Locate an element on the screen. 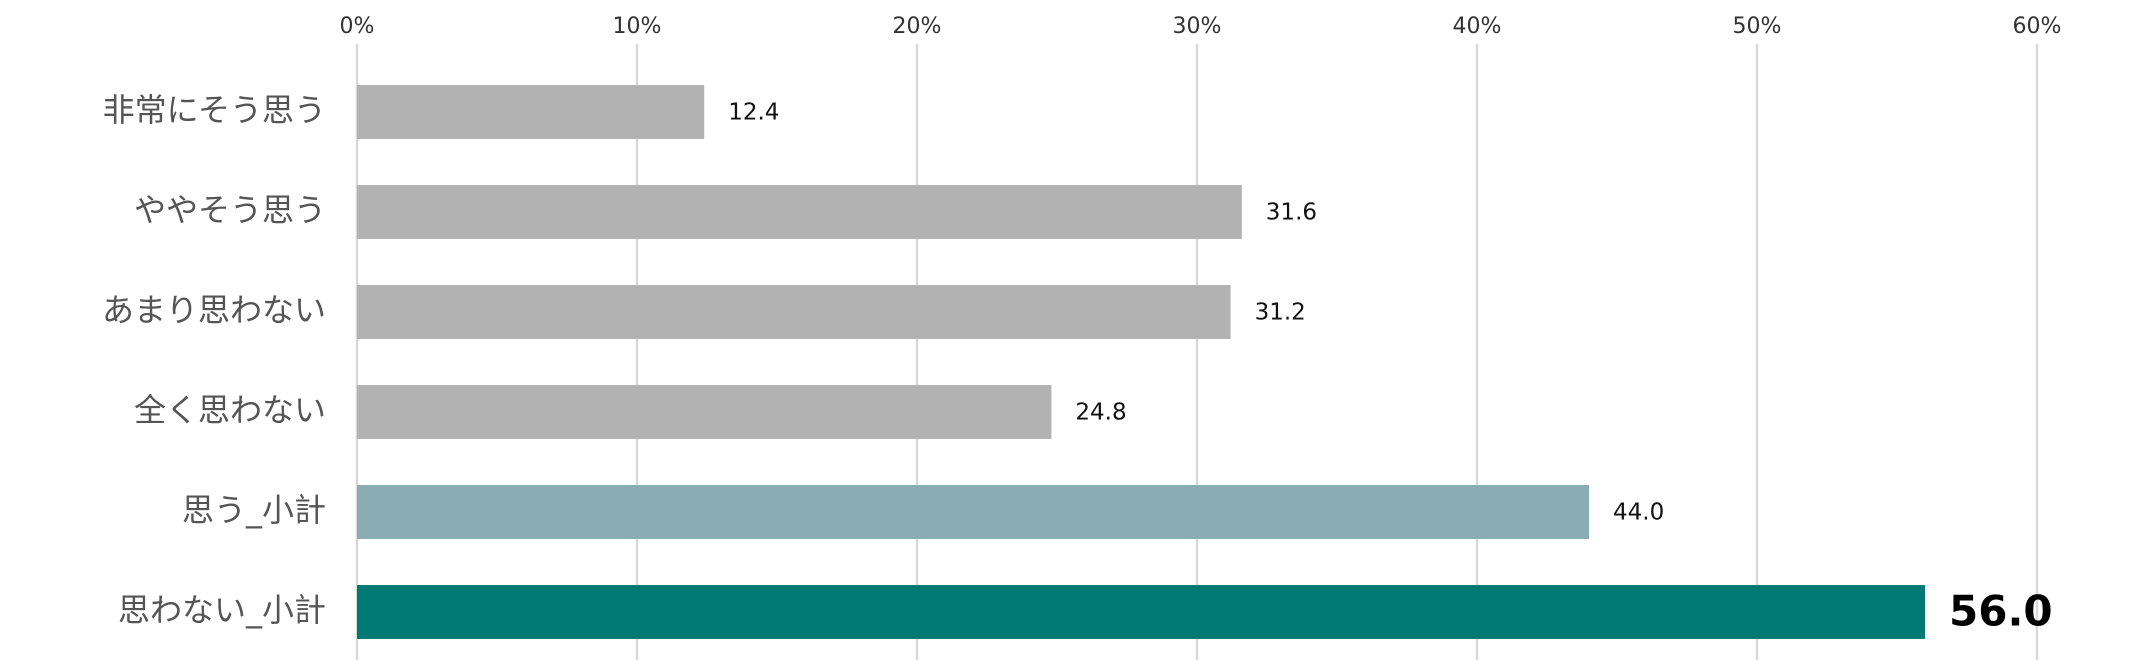  category-label: 思う_小計 is located at coordinates (254, 510).